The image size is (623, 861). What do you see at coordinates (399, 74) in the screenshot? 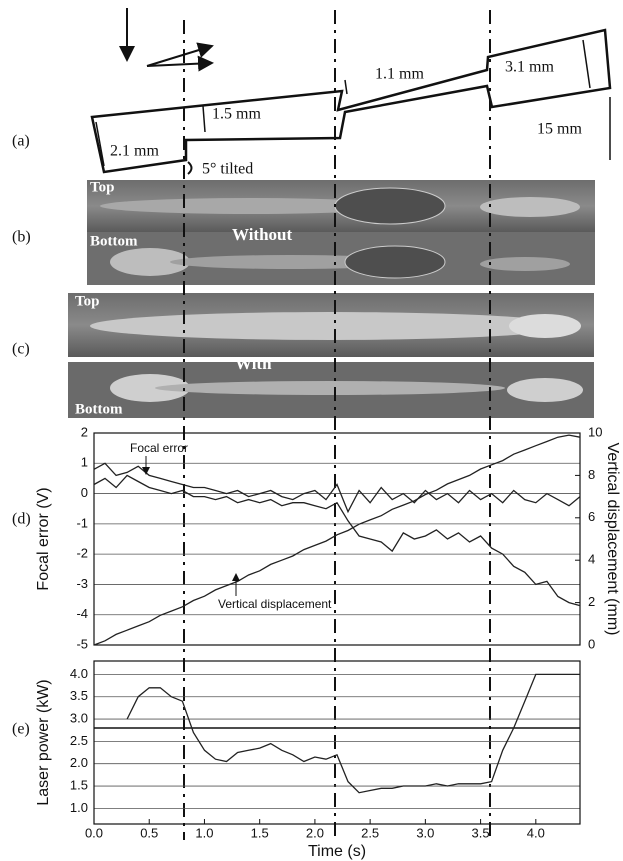
I see `dim-label: 1.1 mm` at bounding box center [399, 74].